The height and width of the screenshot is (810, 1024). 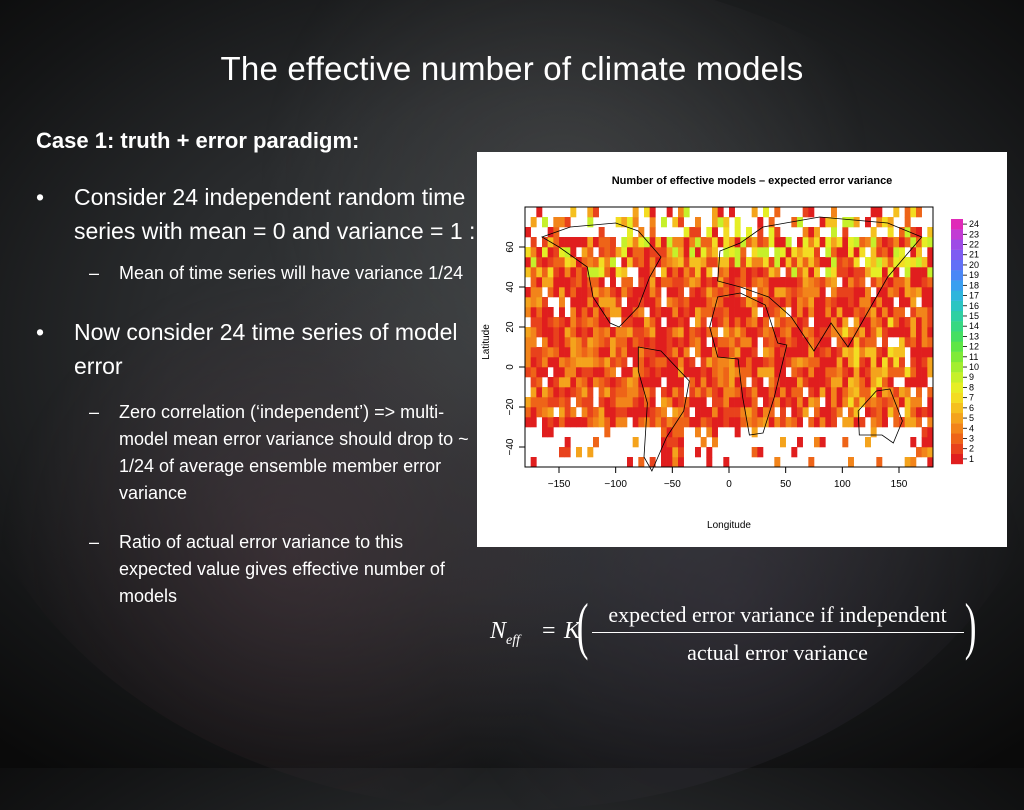 I want to click on colorbar-label: 8, so click(x=971, y=387).